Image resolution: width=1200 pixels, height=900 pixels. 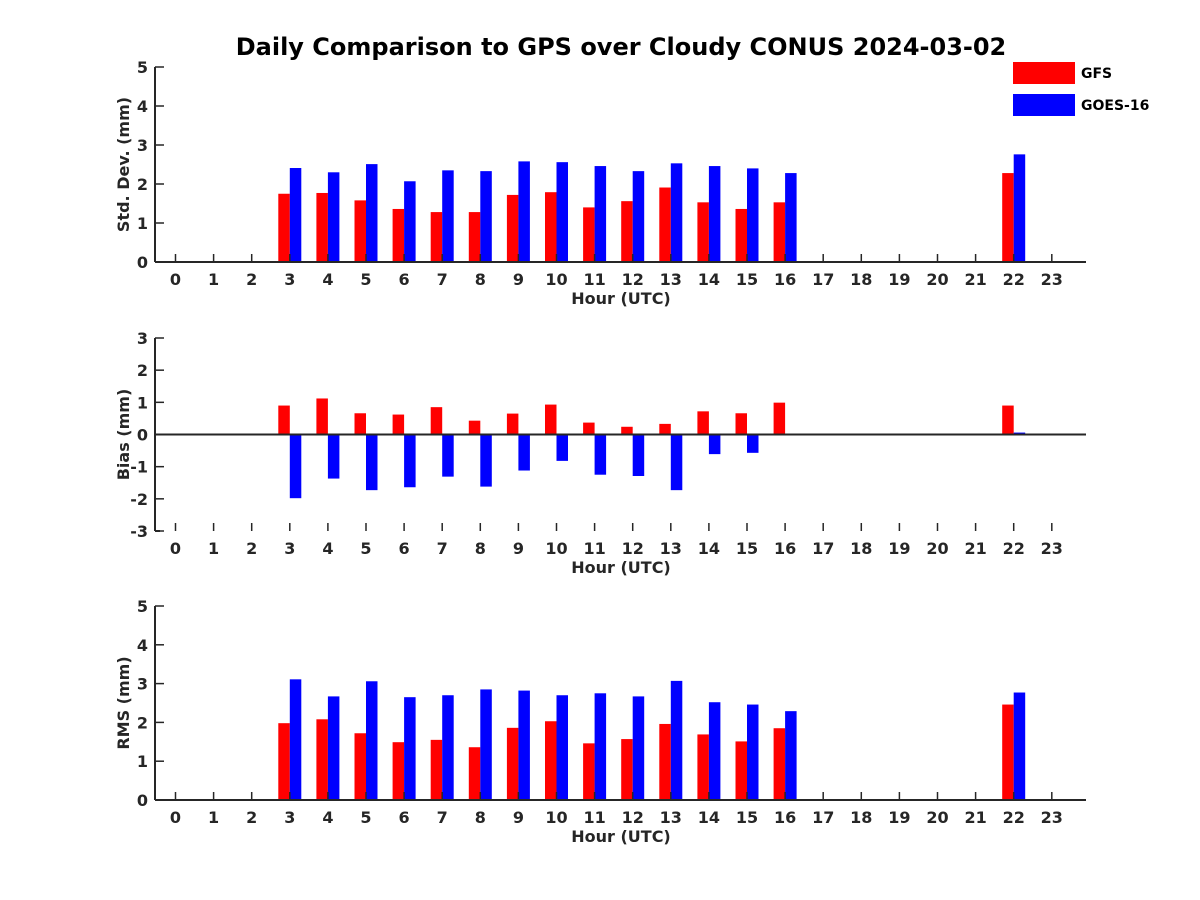 What do you see at coordinates (213, 548) in the screenshot?
I see `x-tick-label: 1` at bounding box center [213, 548].